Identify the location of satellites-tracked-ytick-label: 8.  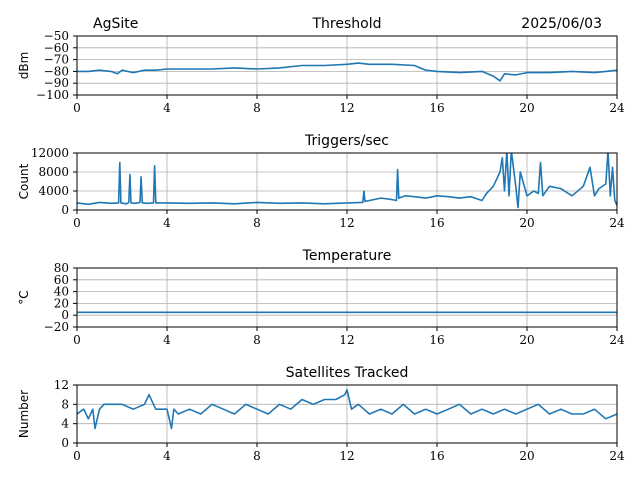
(65, 404).